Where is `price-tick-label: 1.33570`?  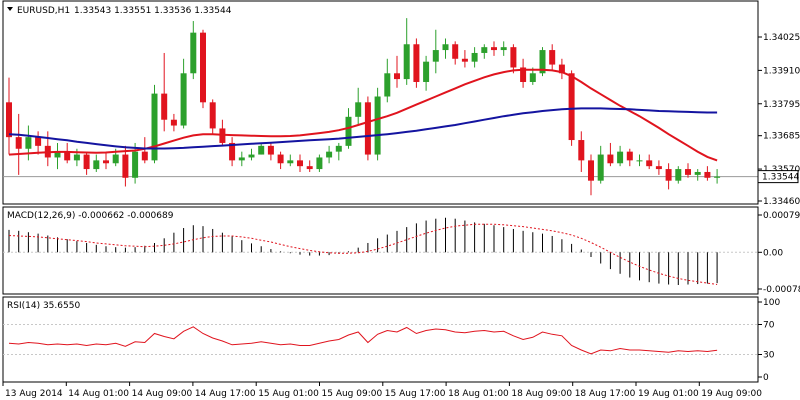
price-tick-label: 1.33570 is located at coordinates (781, 170).